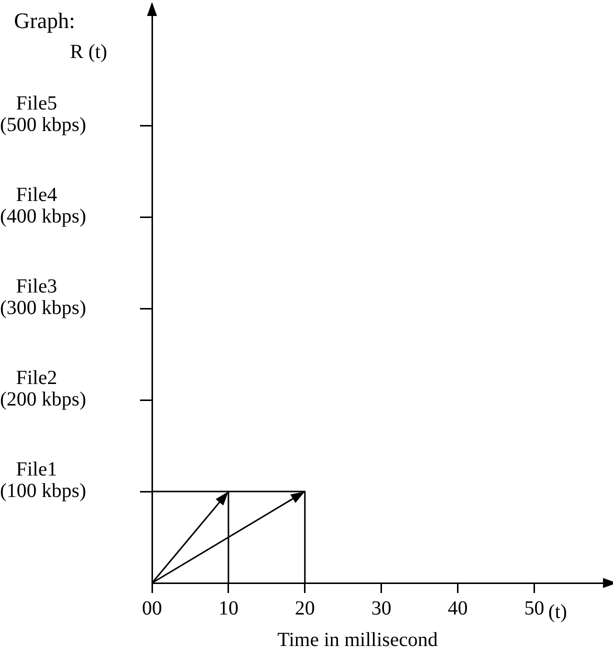 The height and width of the screenshot is (655, 613). Describe the element at coordinates (37, 103) in the screenshot. I see `text: File5` at that location.